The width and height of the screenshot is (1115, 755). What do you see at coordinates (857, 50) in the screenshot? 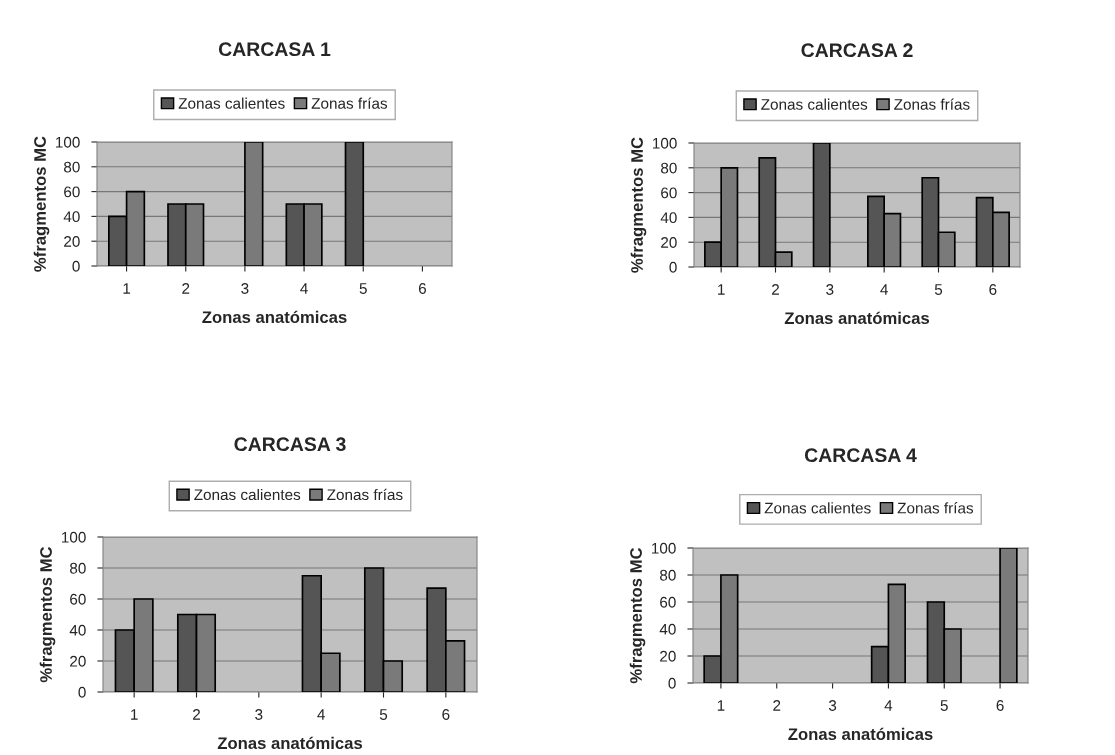
I see `chart-title: CARCASA 2` at bounding box center [857, 50].